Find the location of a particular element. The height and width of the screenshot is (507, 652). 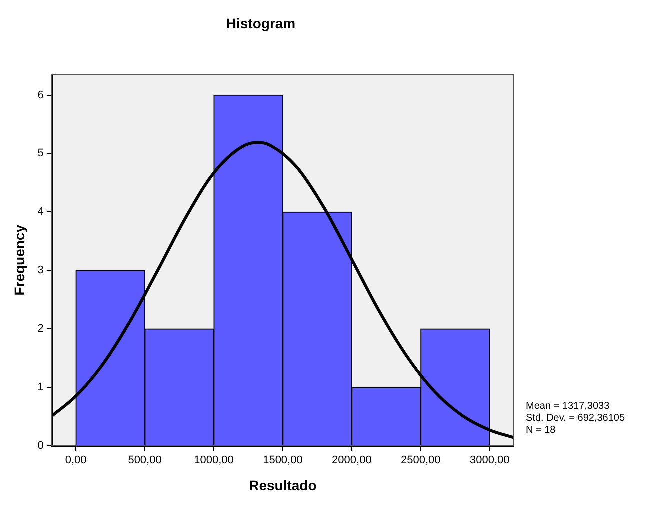

text: N = 18 is located at coordinates (541, 430).